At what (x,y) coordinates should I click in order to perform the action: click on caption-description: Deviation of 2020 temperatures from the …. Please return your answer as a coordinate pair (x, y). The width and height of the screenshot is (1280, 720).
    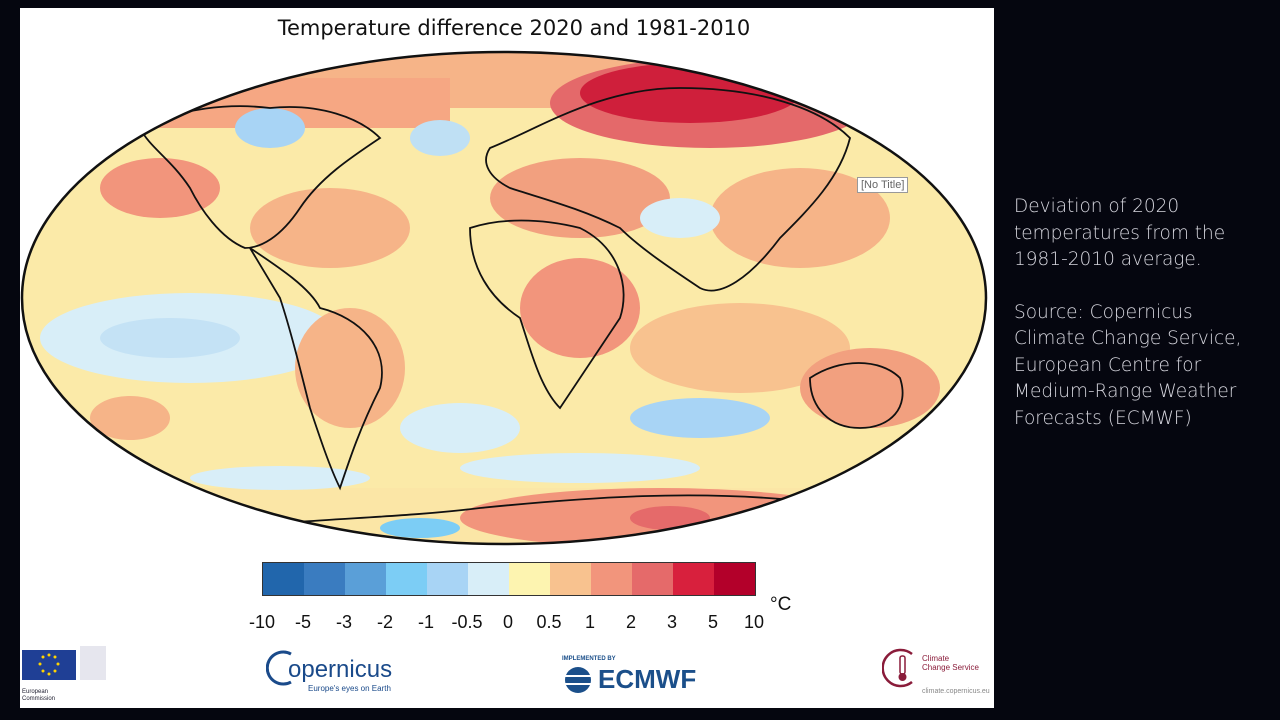
    Looking at the image, I should click on (1120, 233).